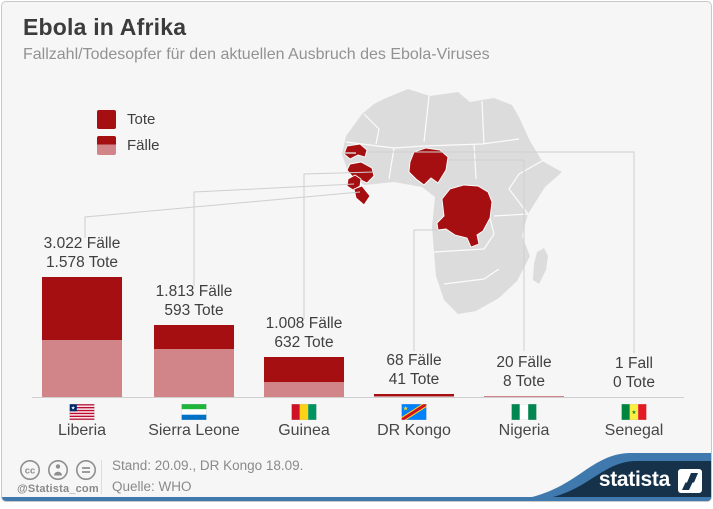  Describe the element at coordinates (414, 412) in the screenshot. I see `dr-kongo-flag-icon: ★` at that location.